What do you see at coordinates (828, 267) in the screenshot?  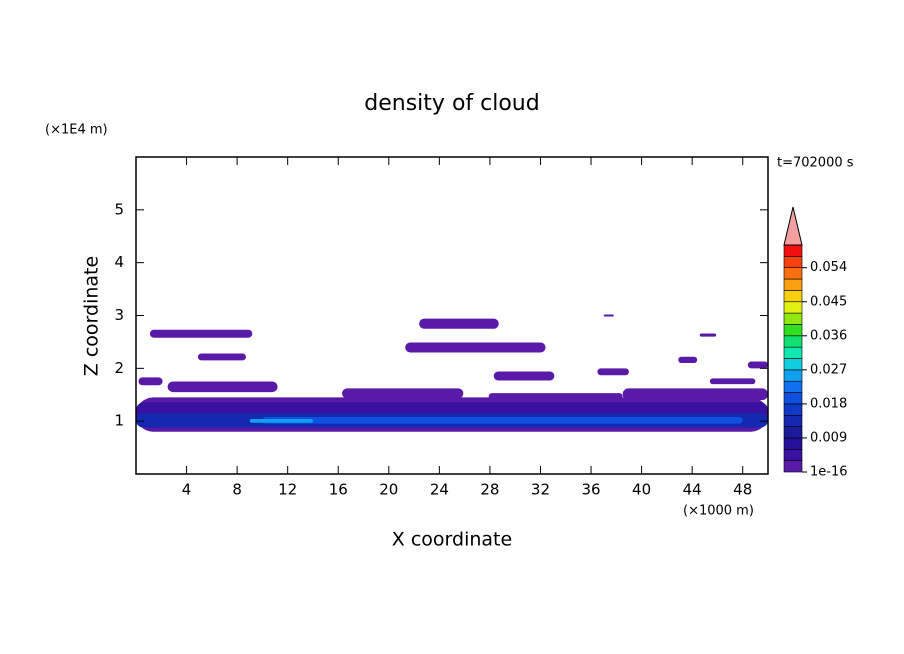 I see `colorbar-tick-label: 0.054` at bounding box center [828, 267].